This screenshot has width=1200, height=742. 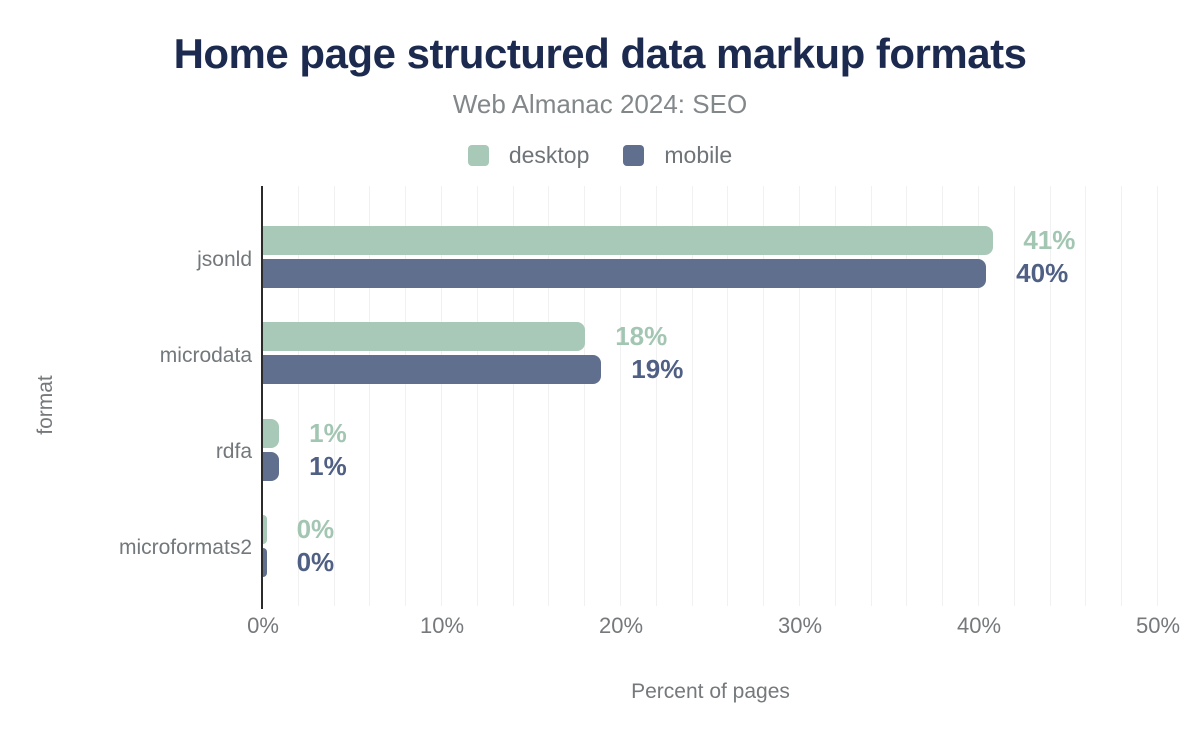 What do you see at coordinates (271, 466) in the screenshot?
I see `bar-mobile-rdfa` at bounding box center [271, 466].